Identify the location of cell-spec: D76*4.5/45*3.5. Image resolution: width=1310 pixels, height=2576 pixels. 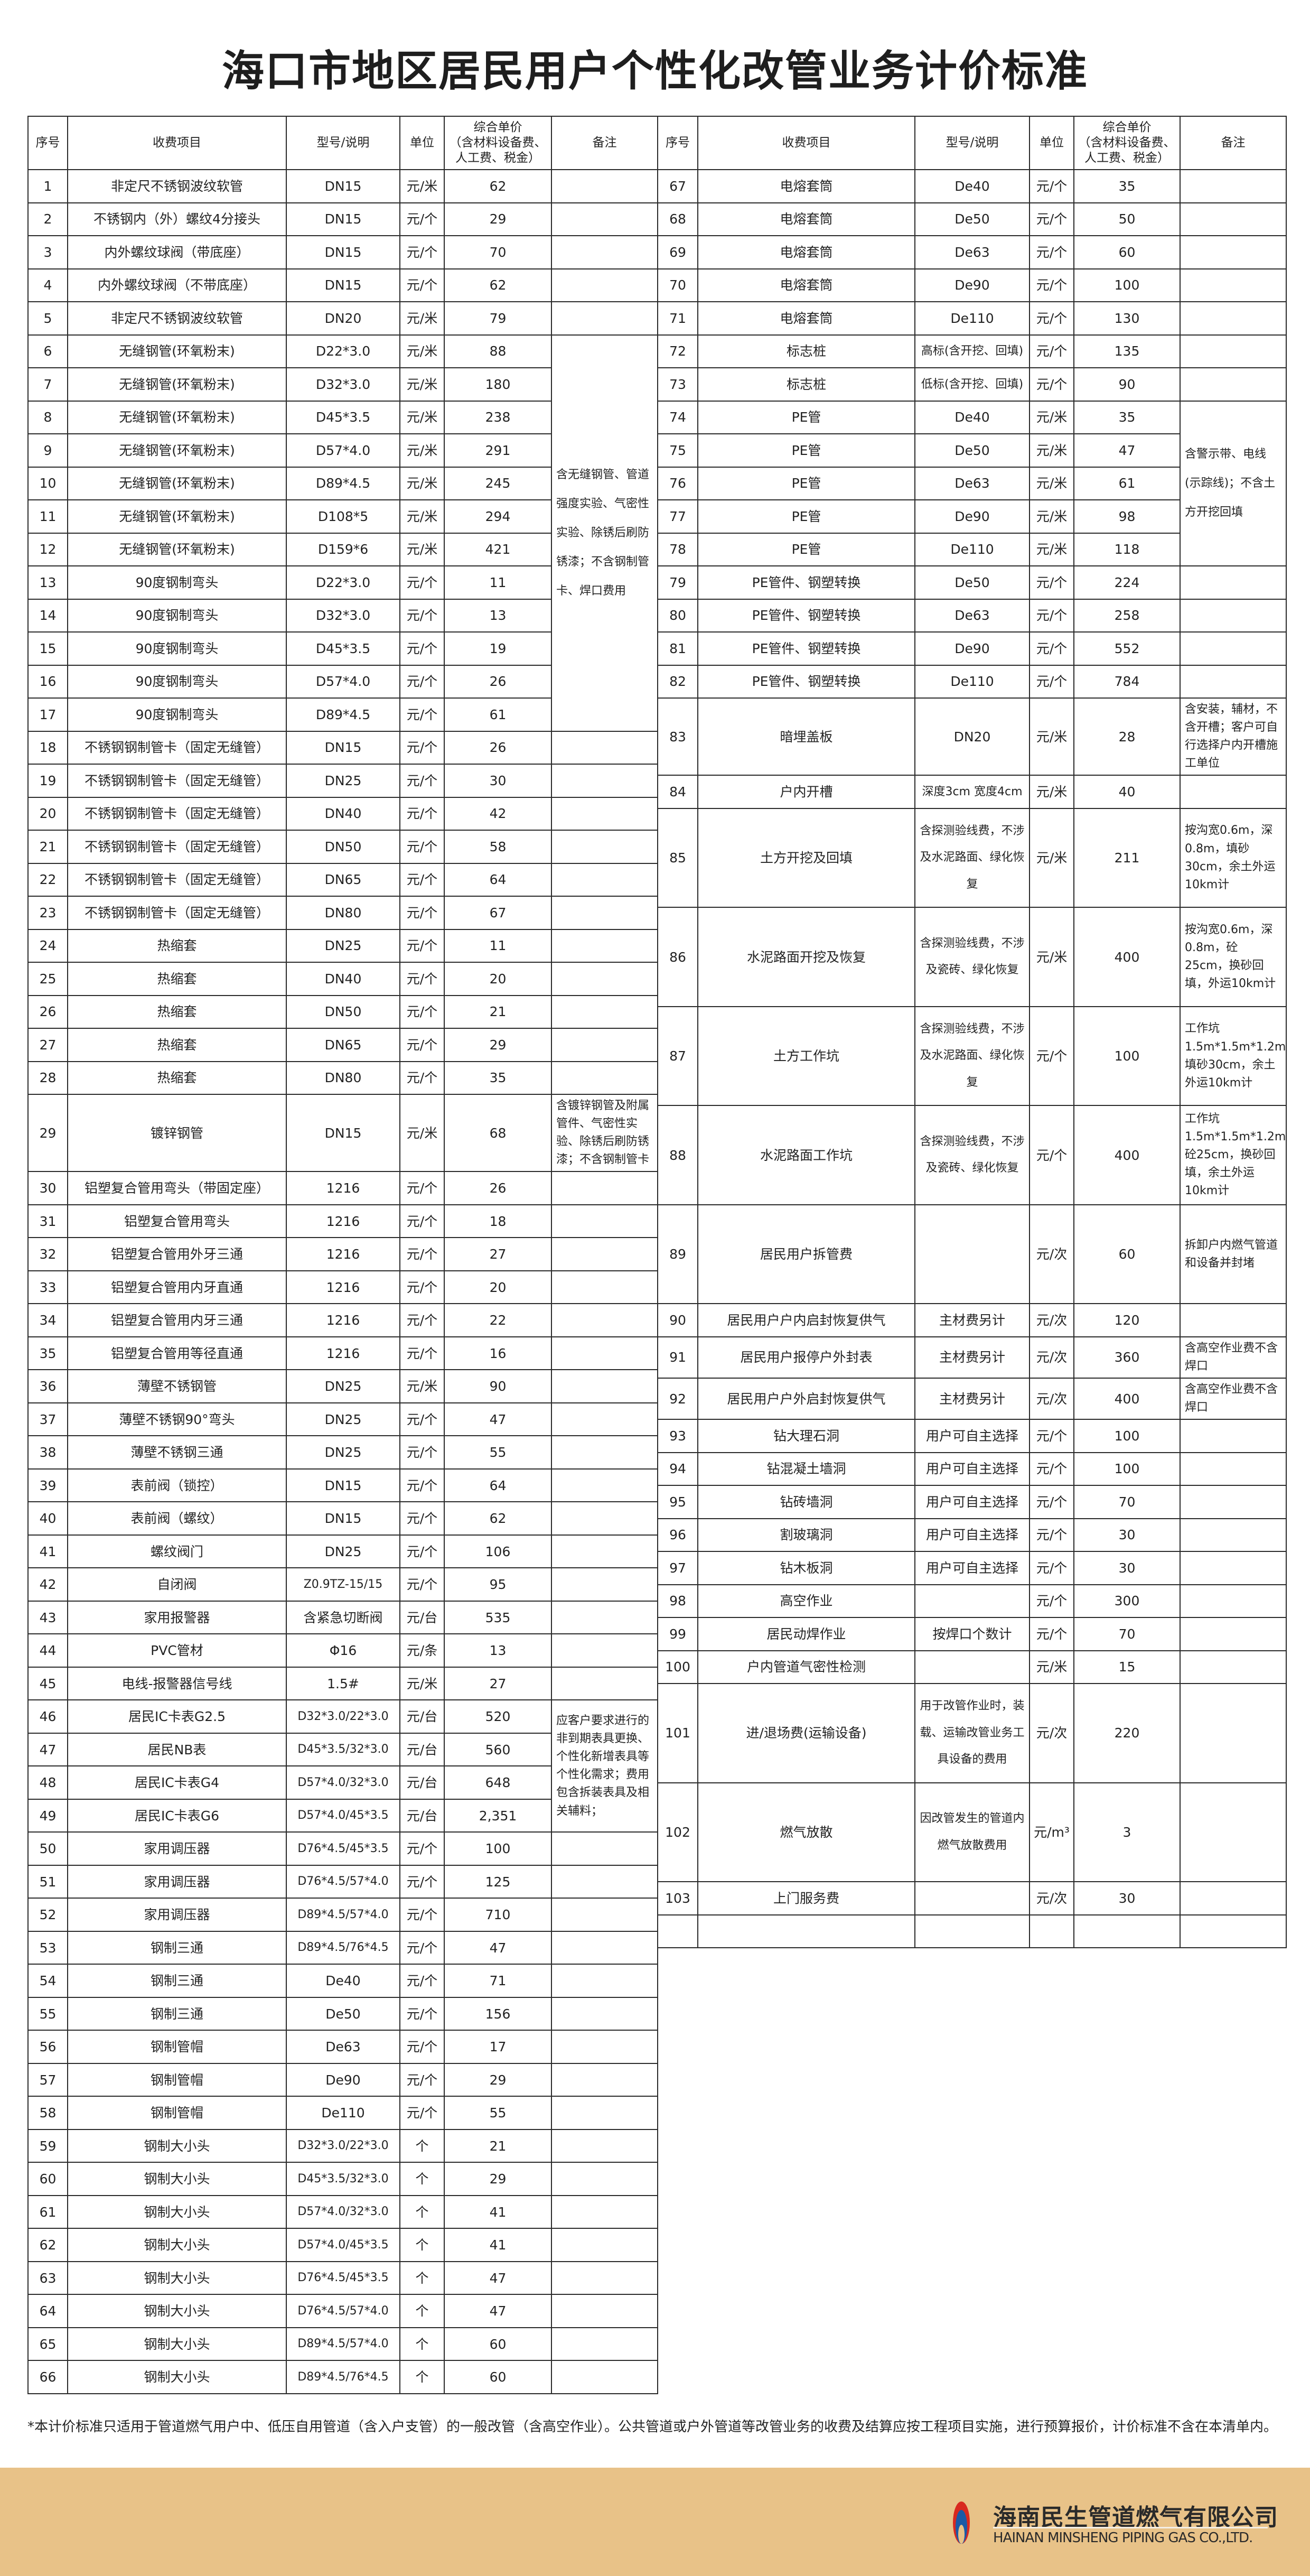
(343, 1848).